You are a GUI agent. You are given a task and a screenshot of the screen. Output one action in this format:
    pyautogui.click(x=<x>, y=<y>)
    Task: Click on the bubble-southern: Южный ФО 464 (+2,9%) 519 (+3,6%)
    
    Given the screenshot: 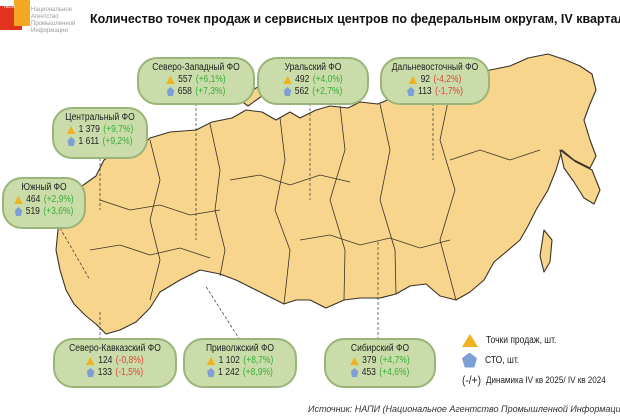 What is the action you would take?
    pyautogui.click(x=44, y=203)
    